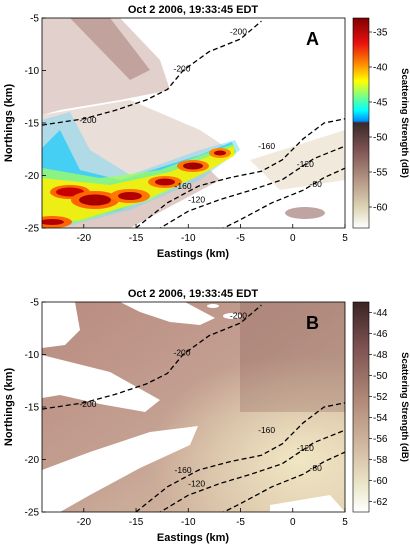 This screenshot has width=410, height=550. I want to click on panel-b-y-label: Northings (km), so click(9, 407).